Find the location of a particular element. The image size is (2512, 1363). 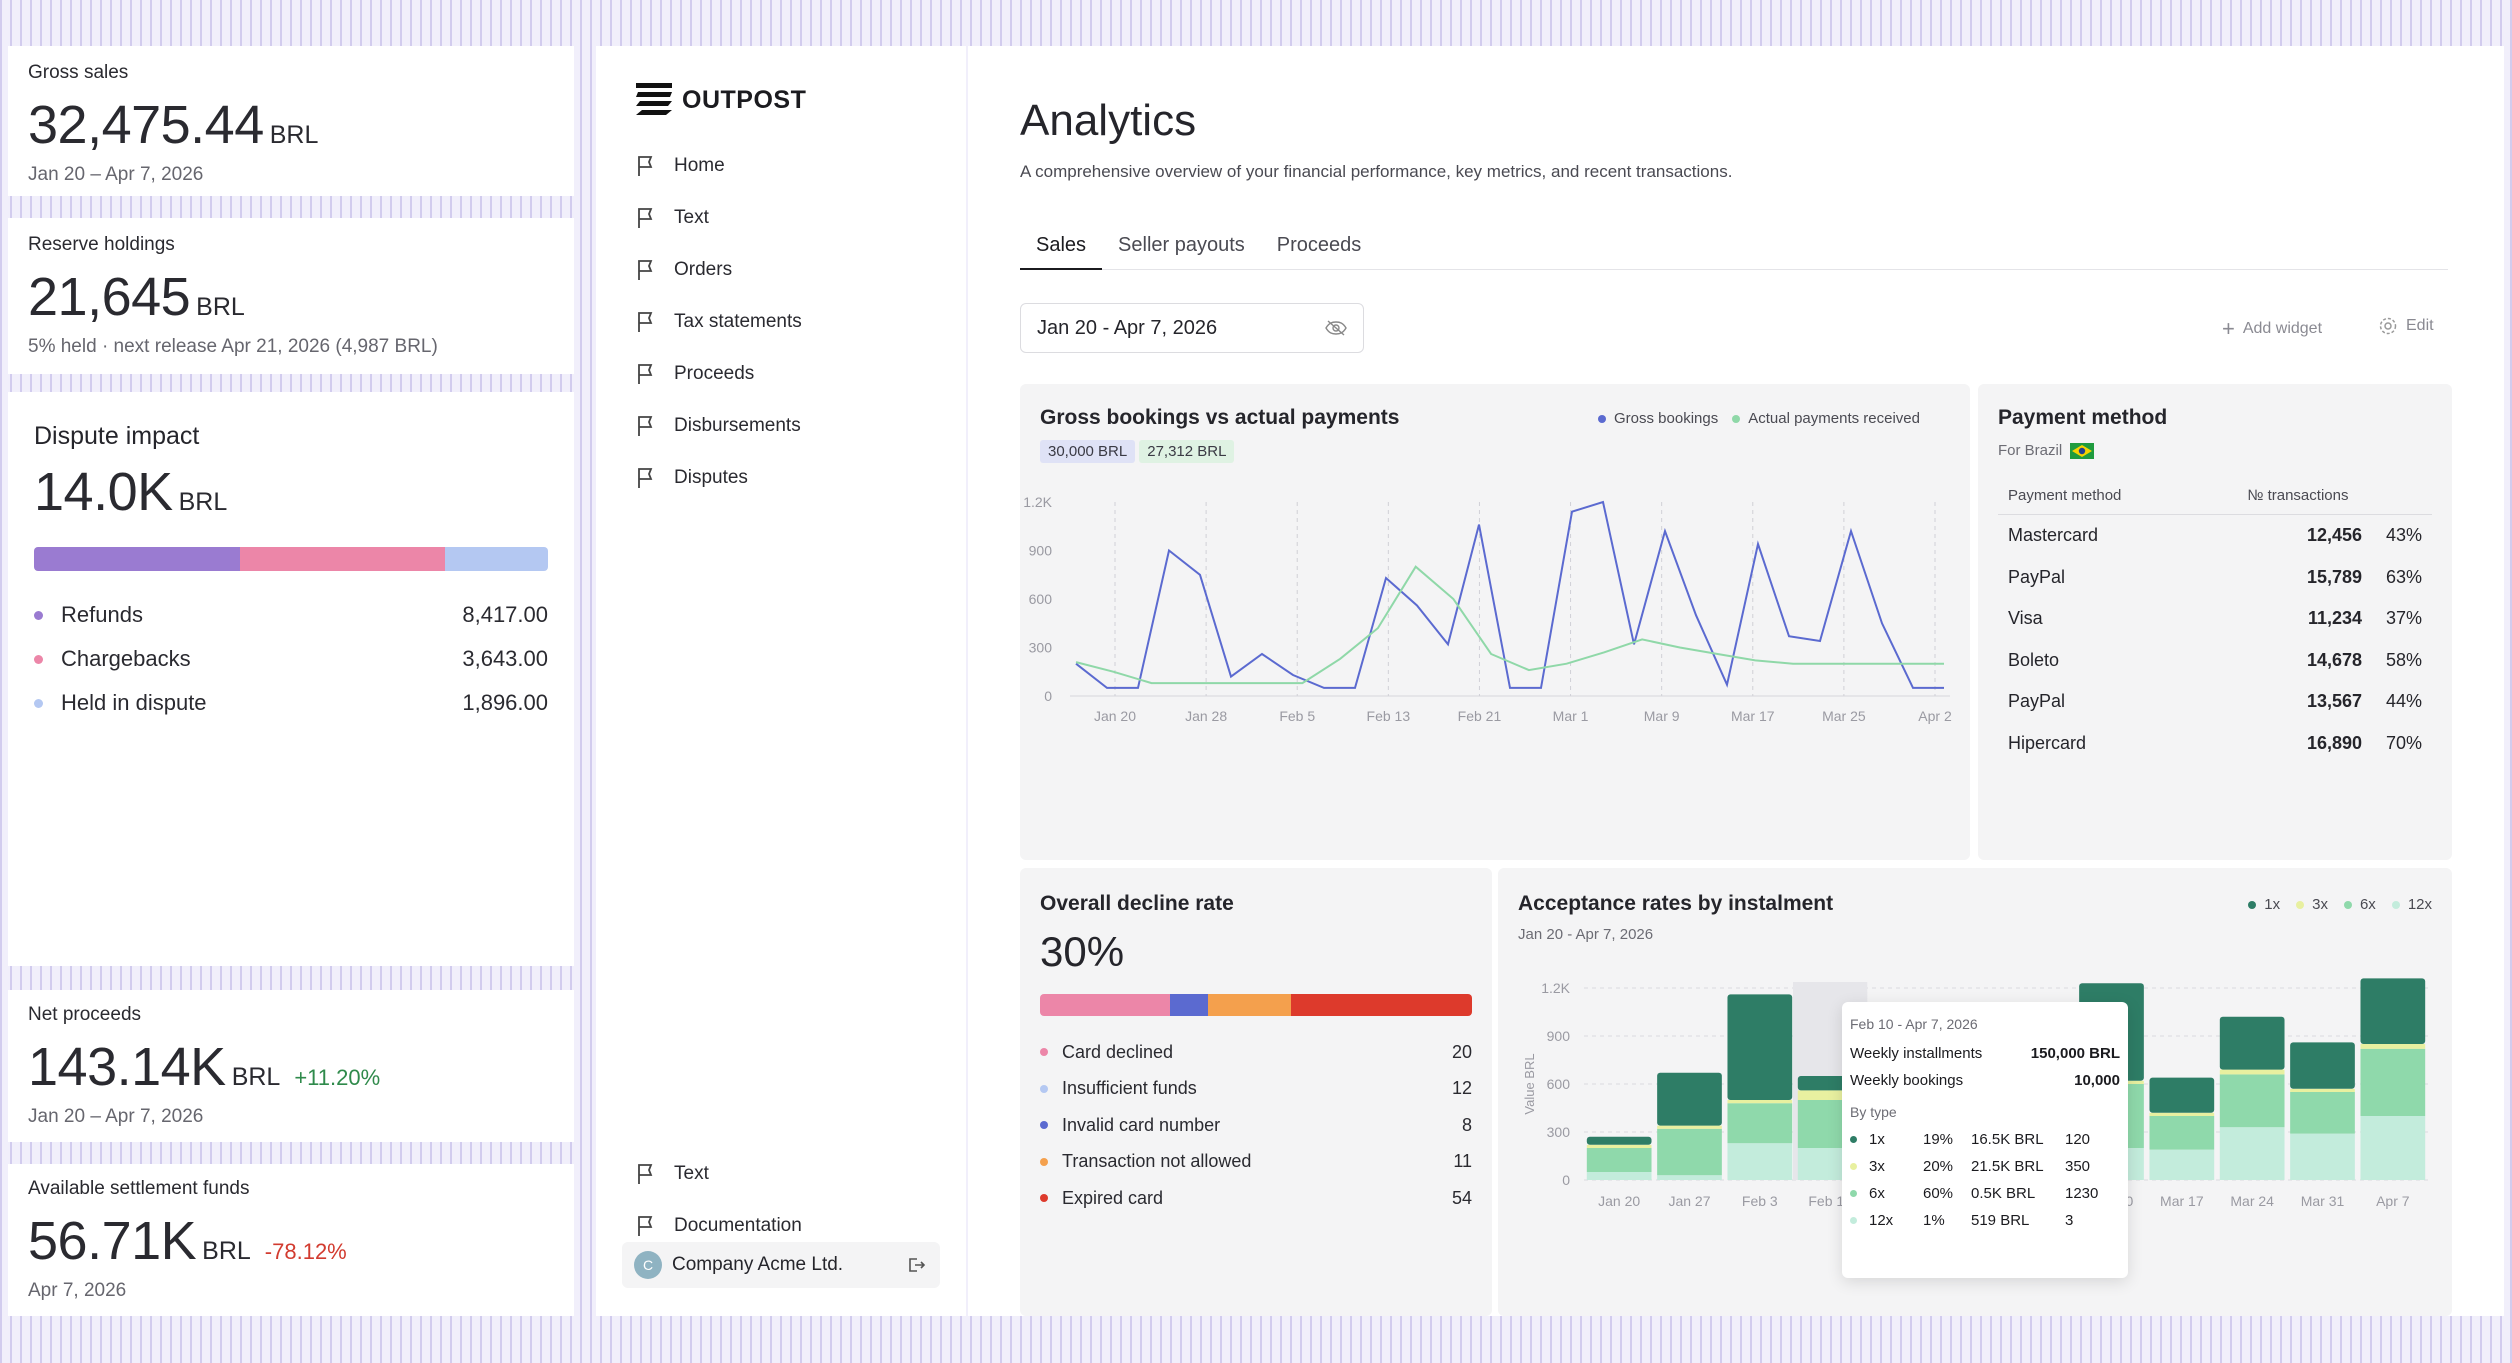

table-row: PayPal 13,567 44% is located at coordinates (2215, 702).